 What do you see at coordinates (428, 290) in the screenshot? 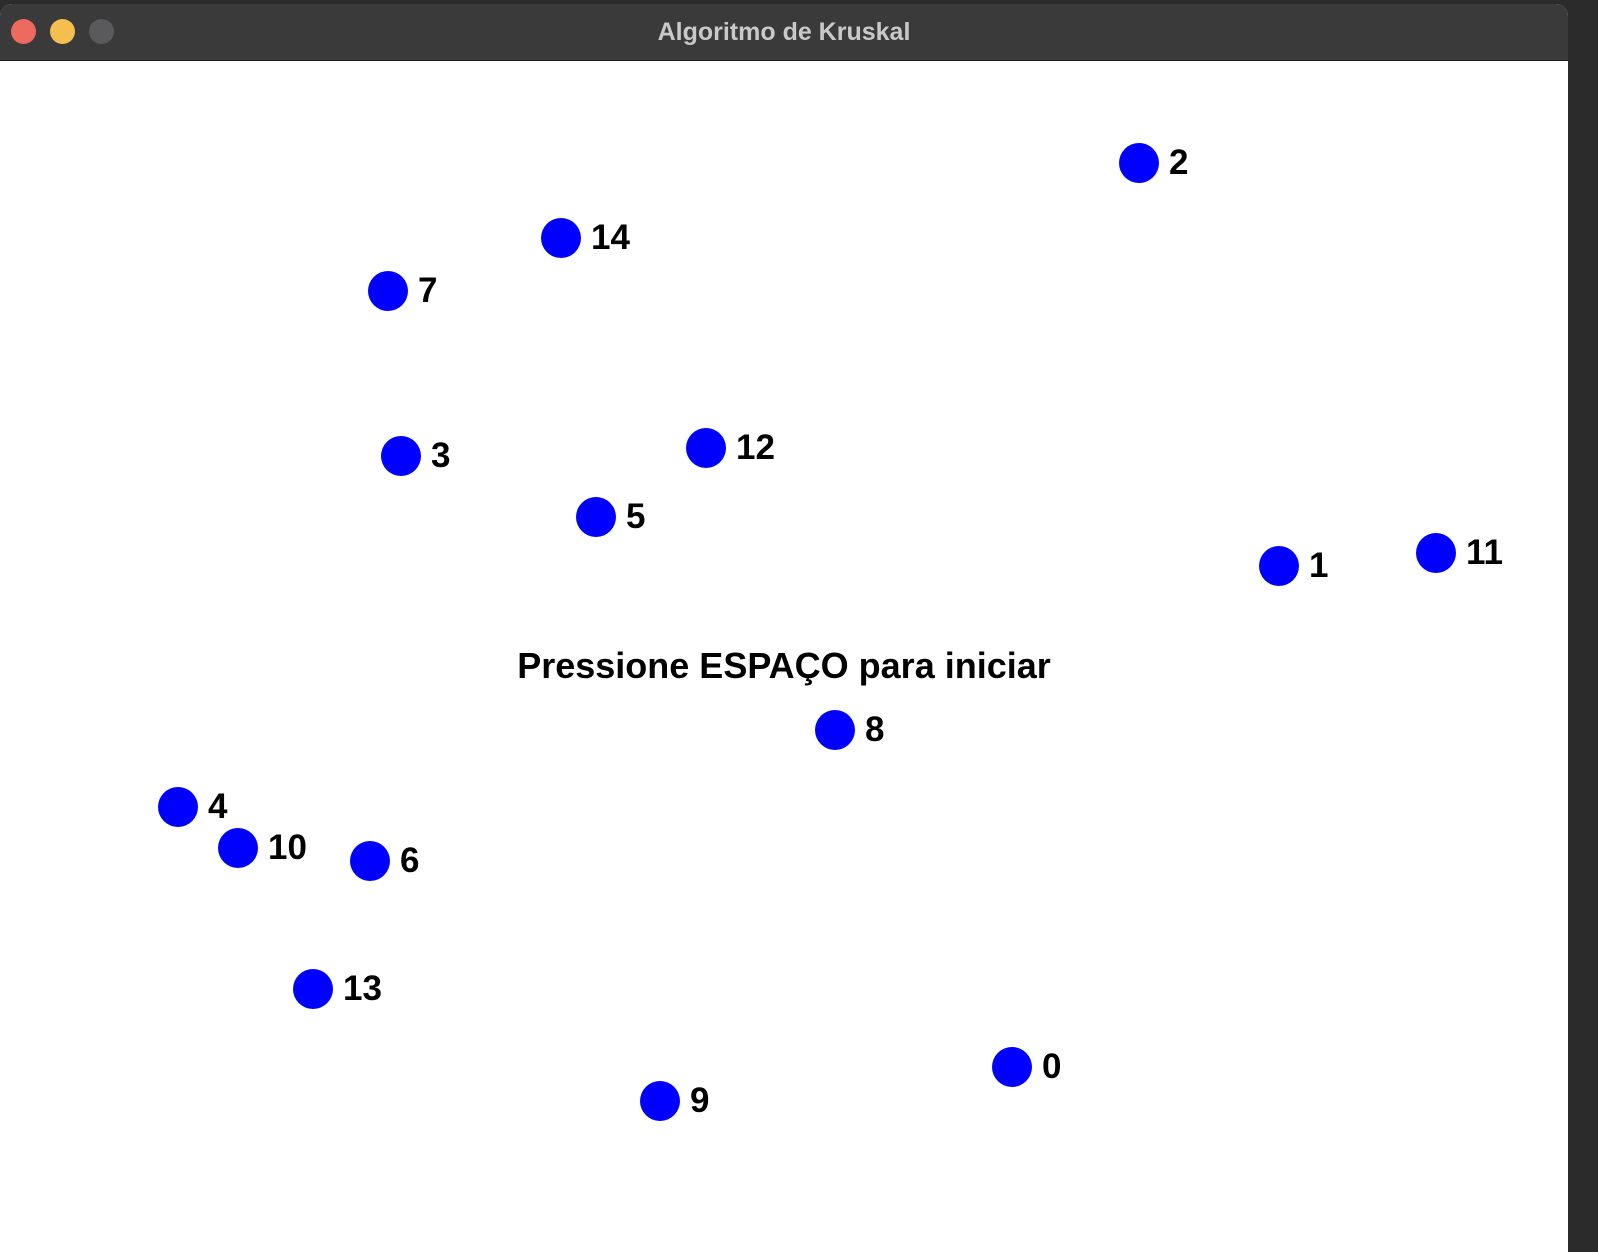
I see `vertex-label-7: 7` at bounding box center [428, 290].